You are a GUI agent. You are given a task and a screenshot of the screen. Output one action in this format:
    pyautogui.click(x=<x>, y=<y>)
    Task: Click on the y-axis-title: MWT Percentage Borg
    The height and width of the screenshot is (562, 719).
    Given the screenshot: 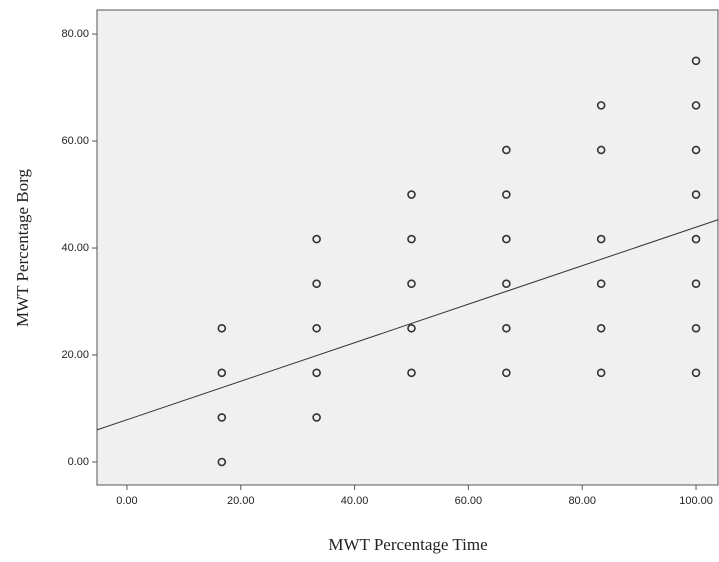 What is the action you would take?
    pyautogui.click(x=22, y=248)
    